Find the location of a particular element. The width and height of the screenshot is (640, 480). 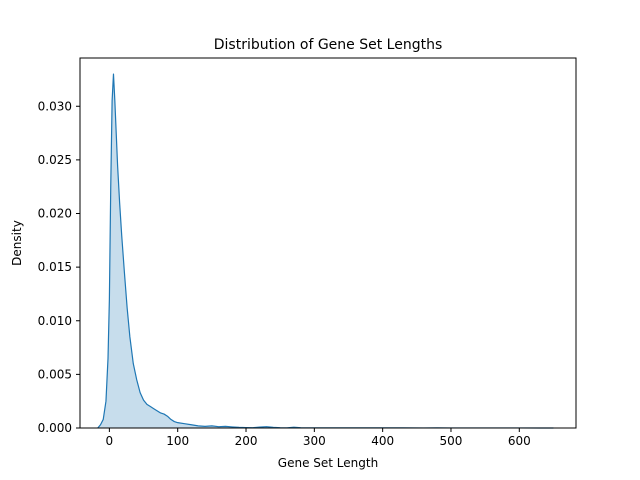

x-tick-label: 200 is located at coordinates (246, 441).